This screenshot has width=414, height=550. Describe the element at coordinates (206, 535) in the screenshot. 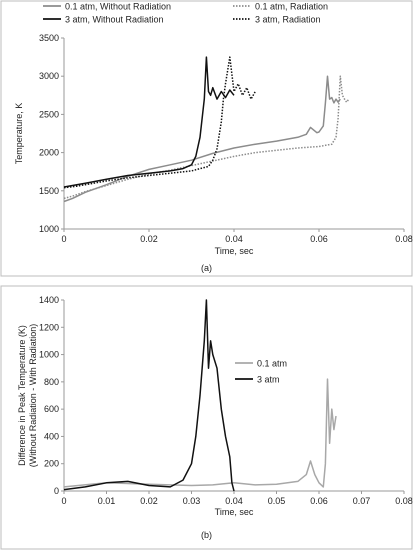

I see `chart-caption: (b)` at that location.